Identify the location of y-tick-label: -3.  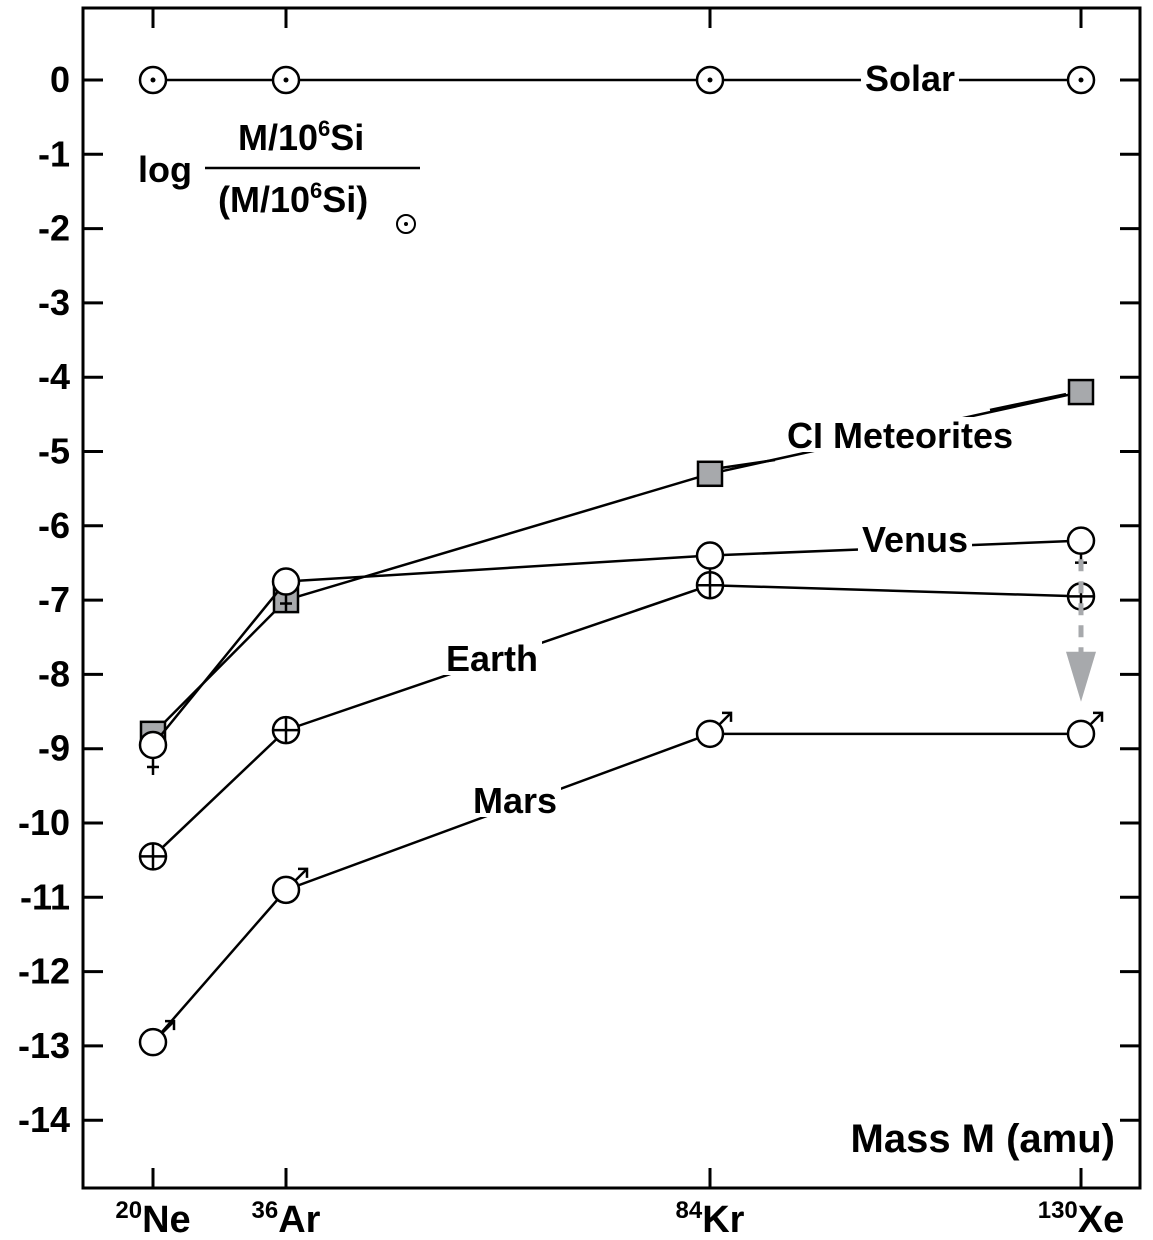
(54, 302).